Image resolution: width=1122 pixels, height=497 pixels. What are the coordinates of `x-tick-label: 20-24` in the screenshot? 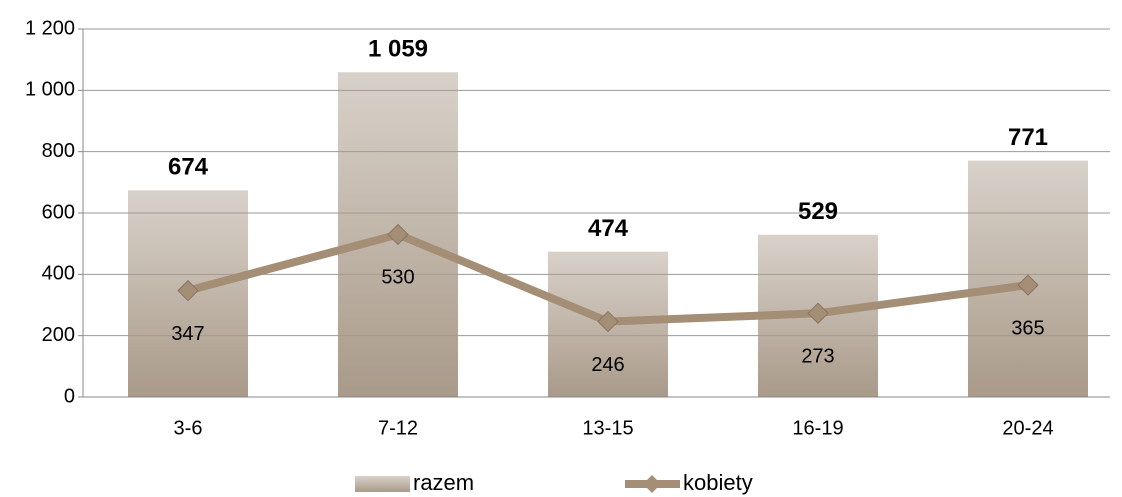 It's located at (1027, 428).